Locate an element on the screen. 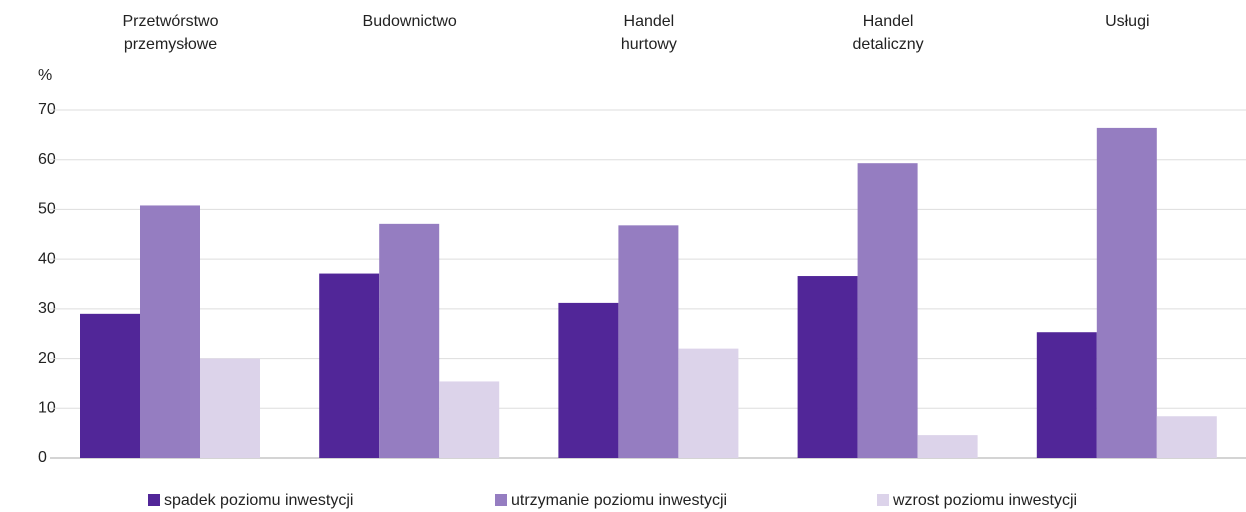 The height and width of the screenshot is (512, 1246). y-tick-label: 50 is located at coordinates (47, 209).